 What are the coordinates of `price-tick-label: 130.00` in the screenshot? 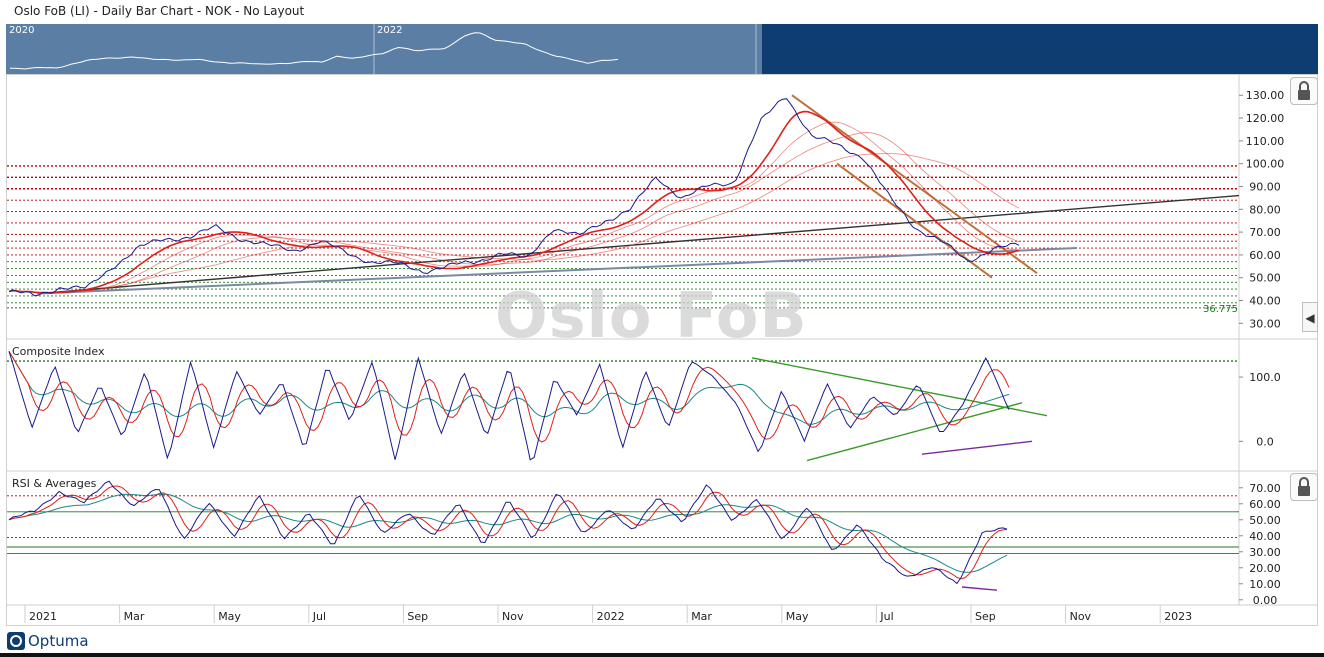 It's located at (1265, 95).